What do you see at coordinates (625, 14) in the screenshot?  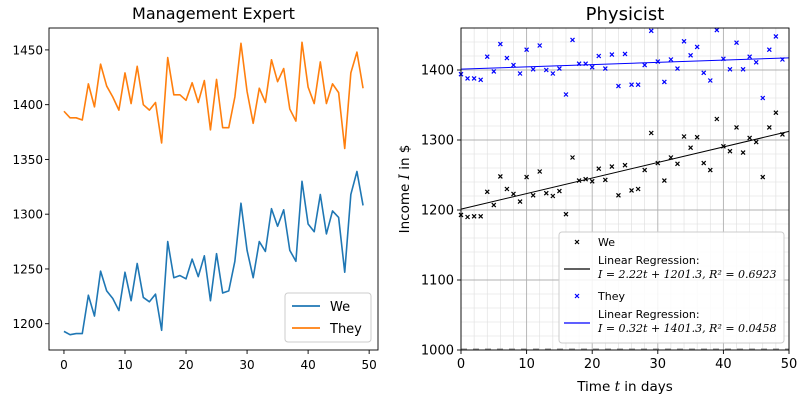 I see `right-chart-title: Physicist` at bounding box center [625, 14].